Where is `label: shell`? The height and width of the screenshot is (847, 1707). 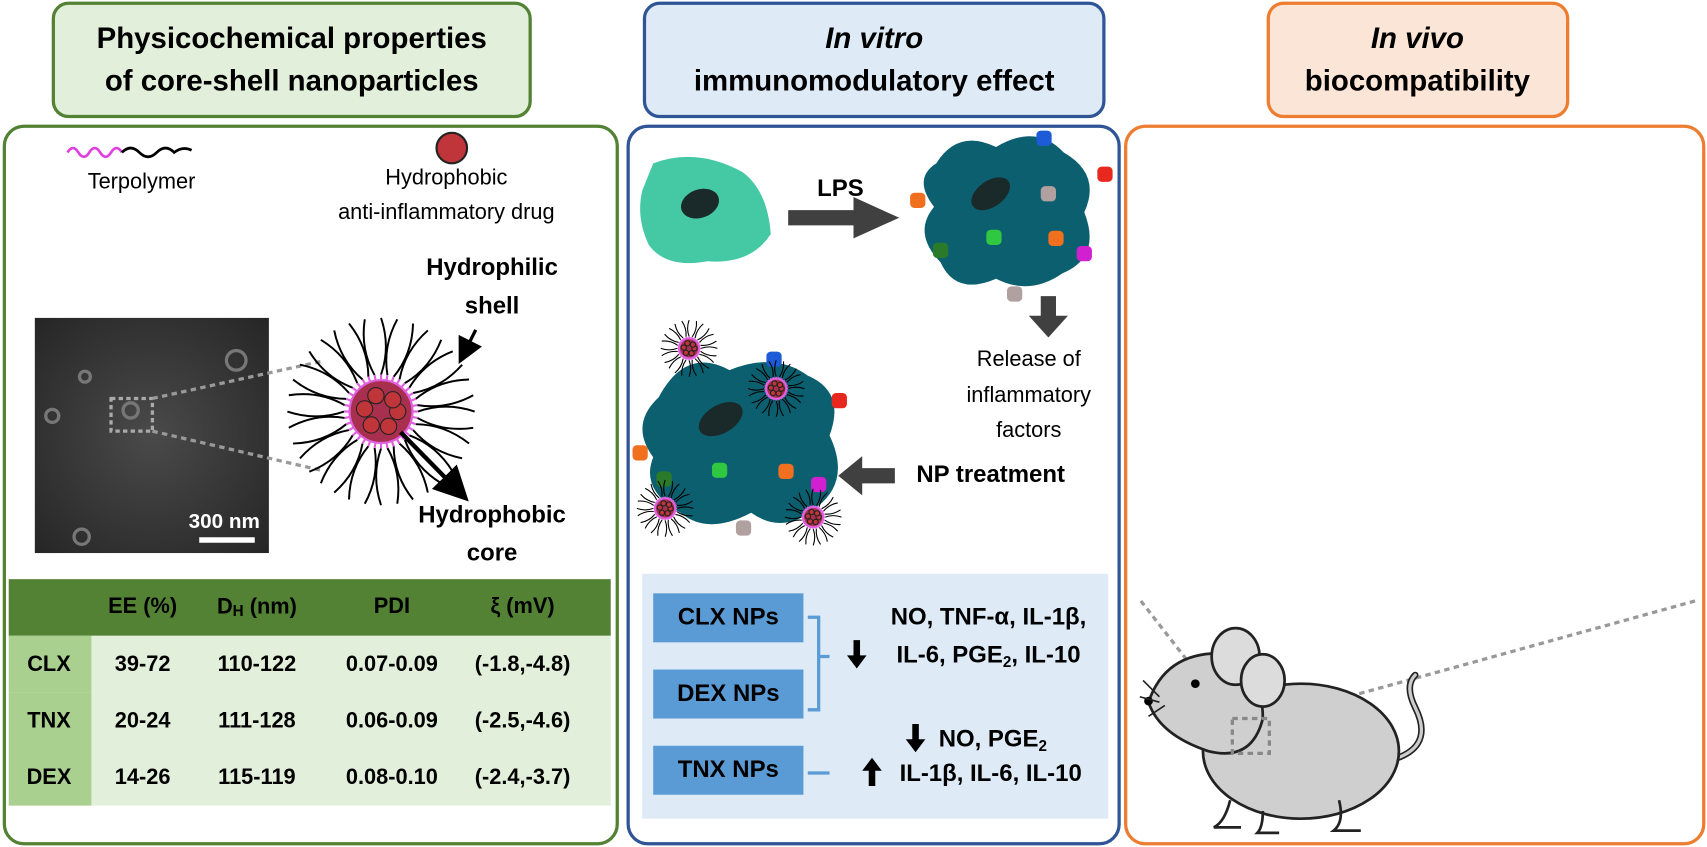
label: shell is located at coordinates (492, 305).